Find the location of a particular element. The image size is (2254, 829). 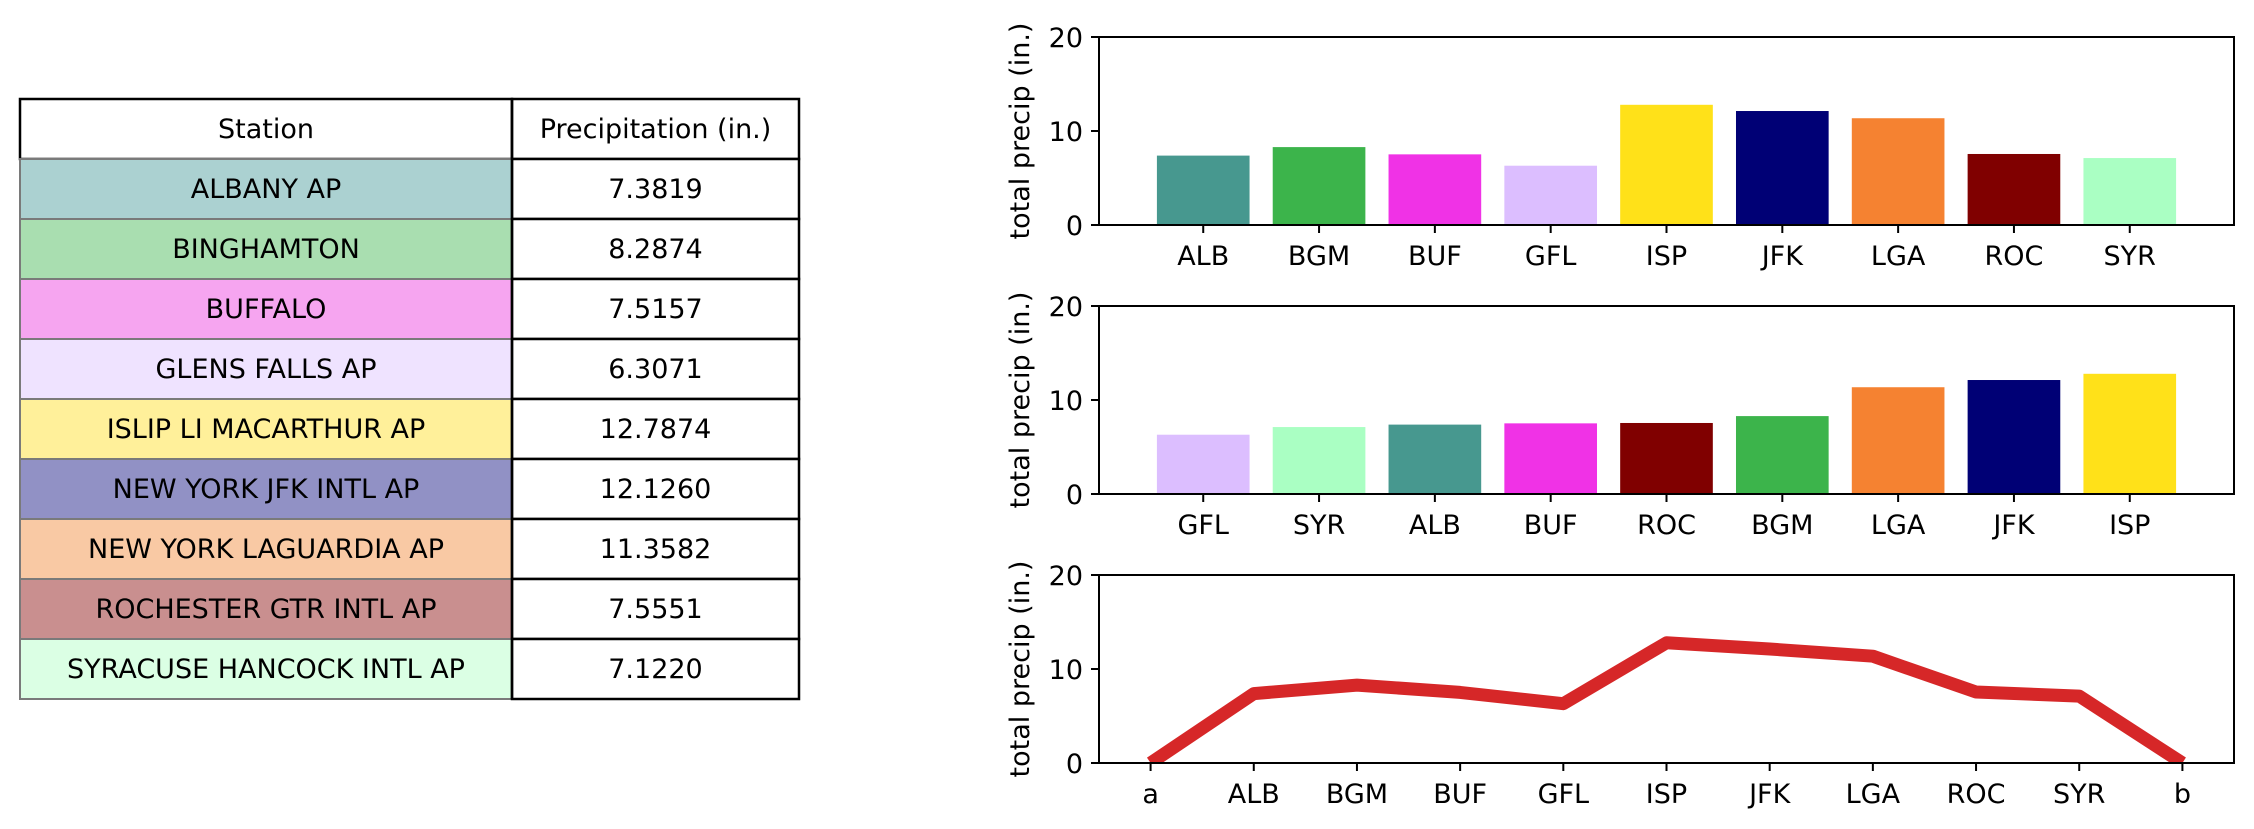

precip-value: 6.3071 is located at coordinates (655, 369).